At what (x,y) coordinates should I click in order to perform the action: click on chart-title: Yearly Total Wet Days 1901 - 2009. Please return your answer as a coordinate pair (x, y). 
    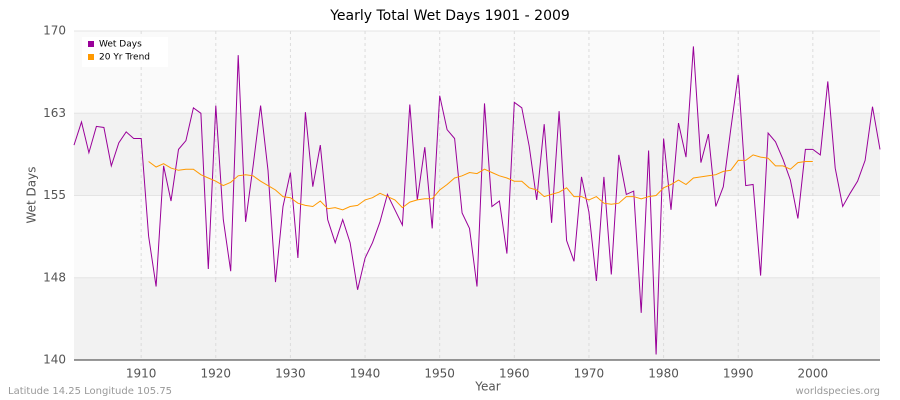
    Looking at the image, I should click on (449, 16).